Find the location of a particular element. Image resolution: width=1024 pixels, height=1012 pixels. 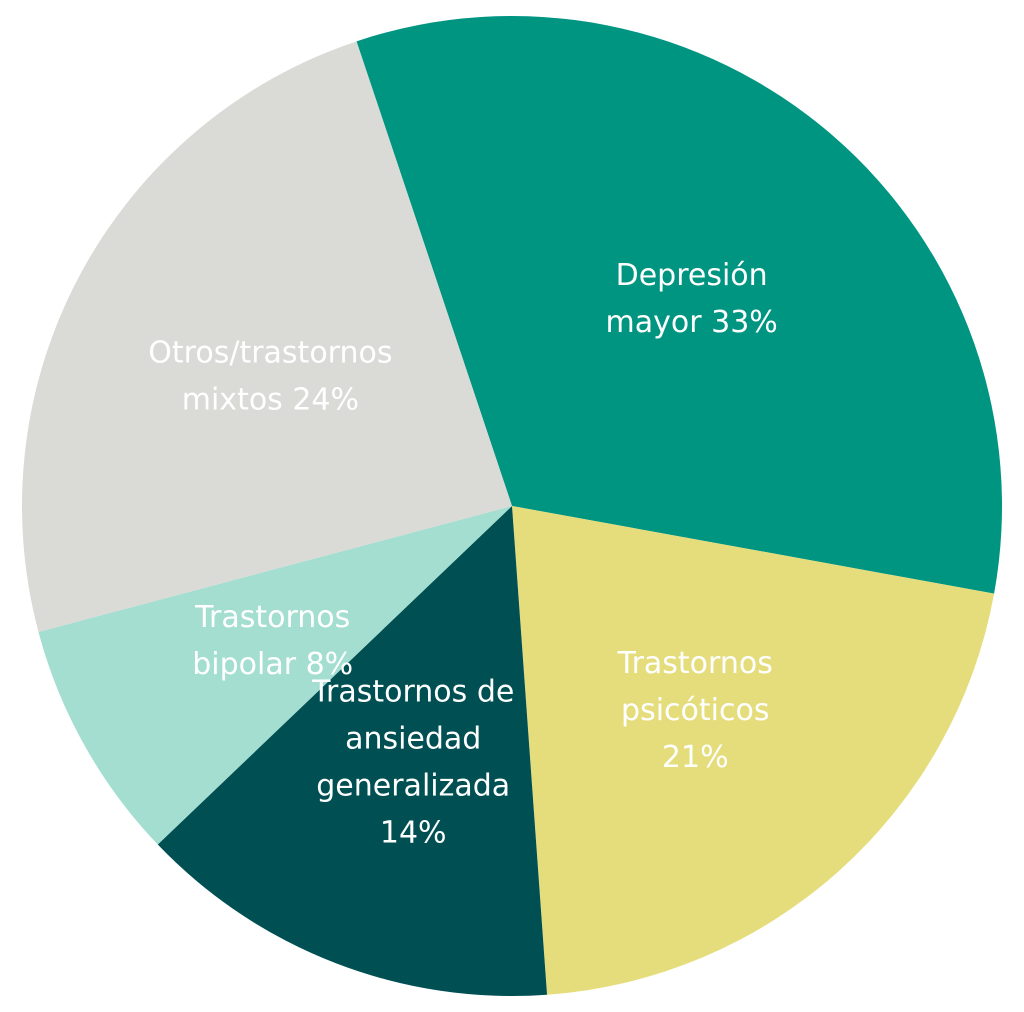

pie-slice-label-line: Depresión is located at coordinates (692, 275).